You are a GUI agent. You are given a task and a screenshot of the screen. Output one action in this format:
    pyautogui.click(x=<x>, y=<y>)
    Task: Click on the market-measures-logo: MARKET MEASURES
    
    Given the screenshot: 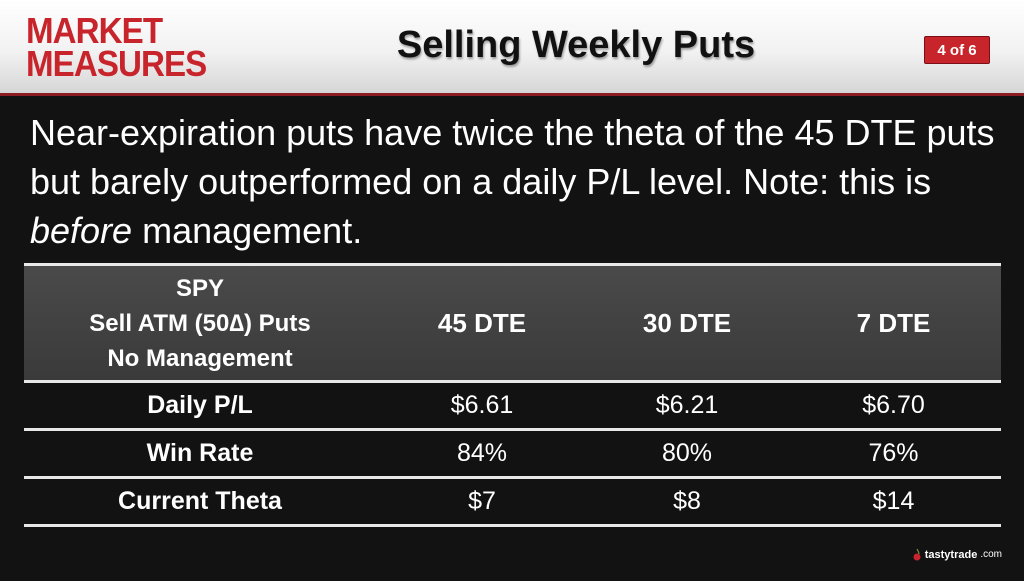 What is the action you would take?
    pyautogui.click(x=124, y=47)
    